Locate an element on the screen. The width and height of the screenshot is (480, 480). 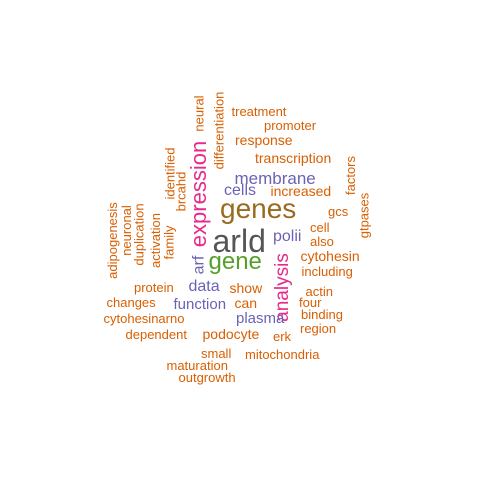
word-treatment: treatment is located at coordinates (259, 111).